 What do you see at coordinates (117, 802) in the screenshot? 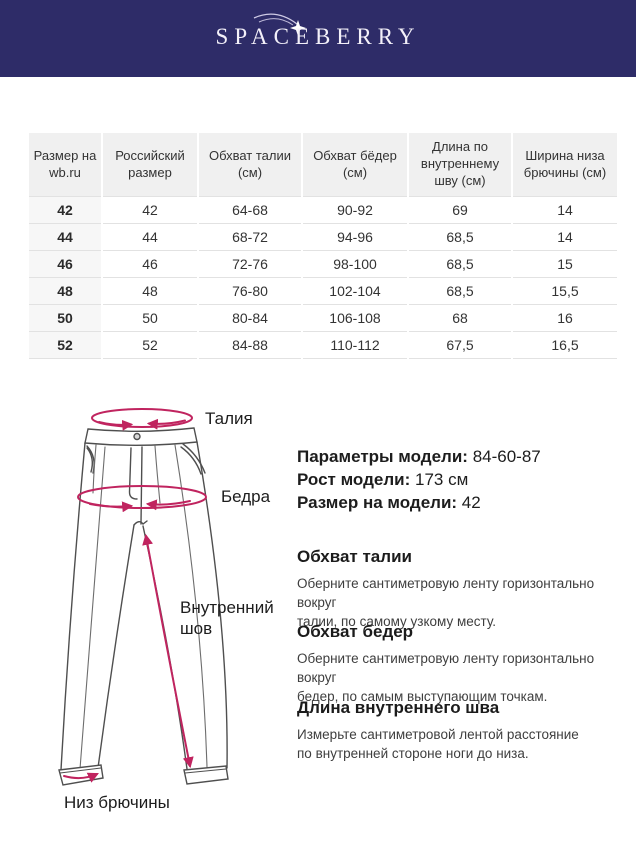
I see `label-leg-bottom: Низ брючины` at bounding box center [117, 802].